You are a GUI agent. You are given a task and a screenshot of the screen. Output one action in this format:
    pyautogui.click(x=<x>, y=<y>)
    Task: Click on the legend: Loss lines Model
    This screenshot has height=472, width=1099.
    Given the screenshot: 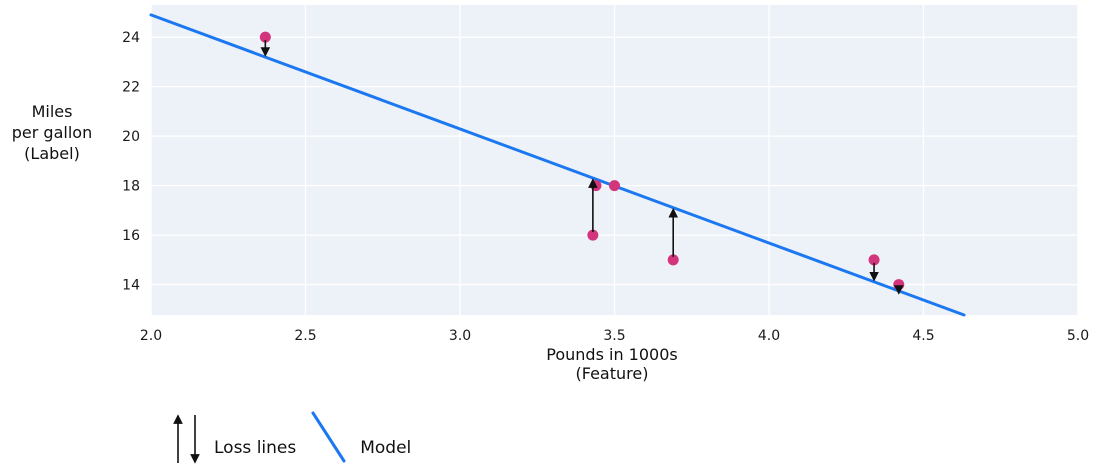 What is the action you would take?
    pyautogui.click(x=285, y=438)
    